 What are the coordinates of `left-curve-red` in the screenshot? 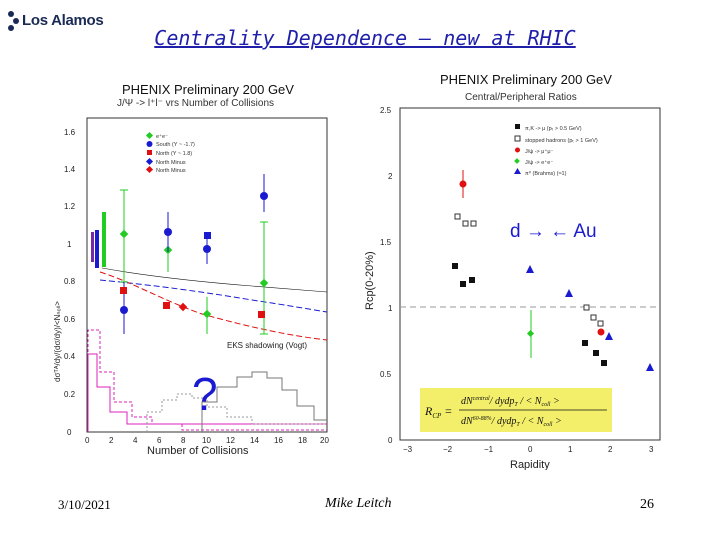 It's located at (213, 306).